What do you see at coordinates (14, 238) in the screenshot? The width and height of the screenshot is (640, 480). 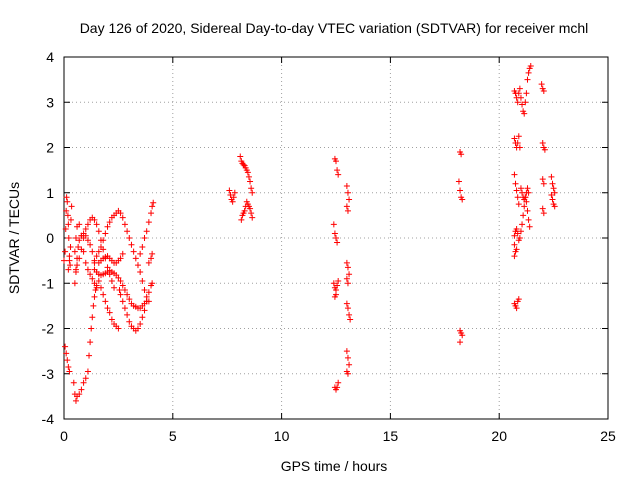 I see `y-axis-label: SDTVAR / TECUs` at bounding box center [14, 238].